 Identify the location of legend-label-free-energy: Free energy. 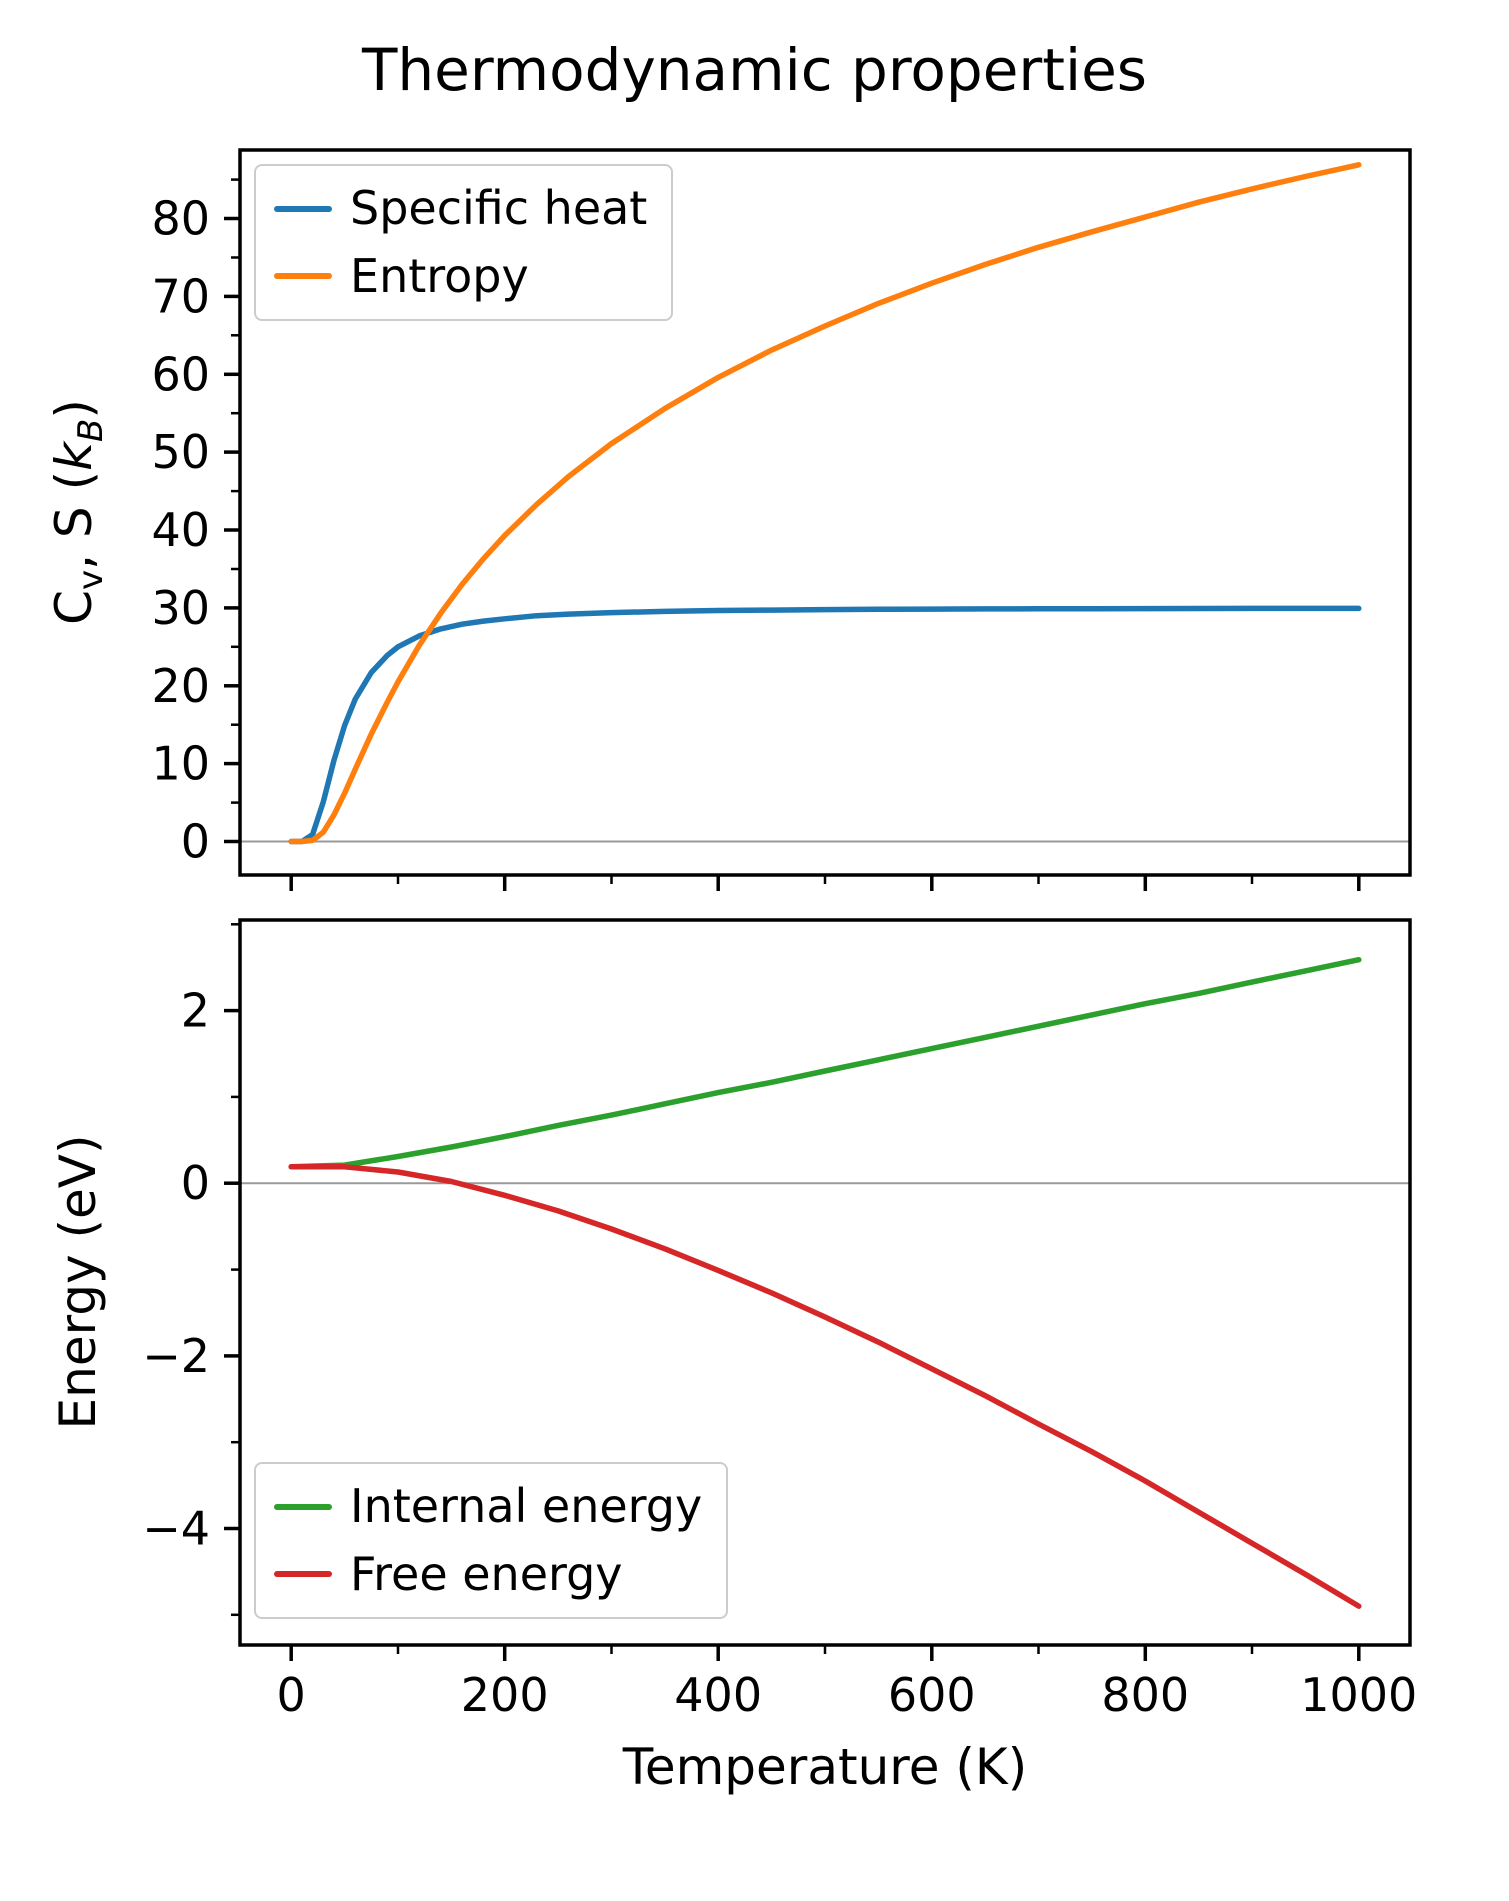
(486, 1573).